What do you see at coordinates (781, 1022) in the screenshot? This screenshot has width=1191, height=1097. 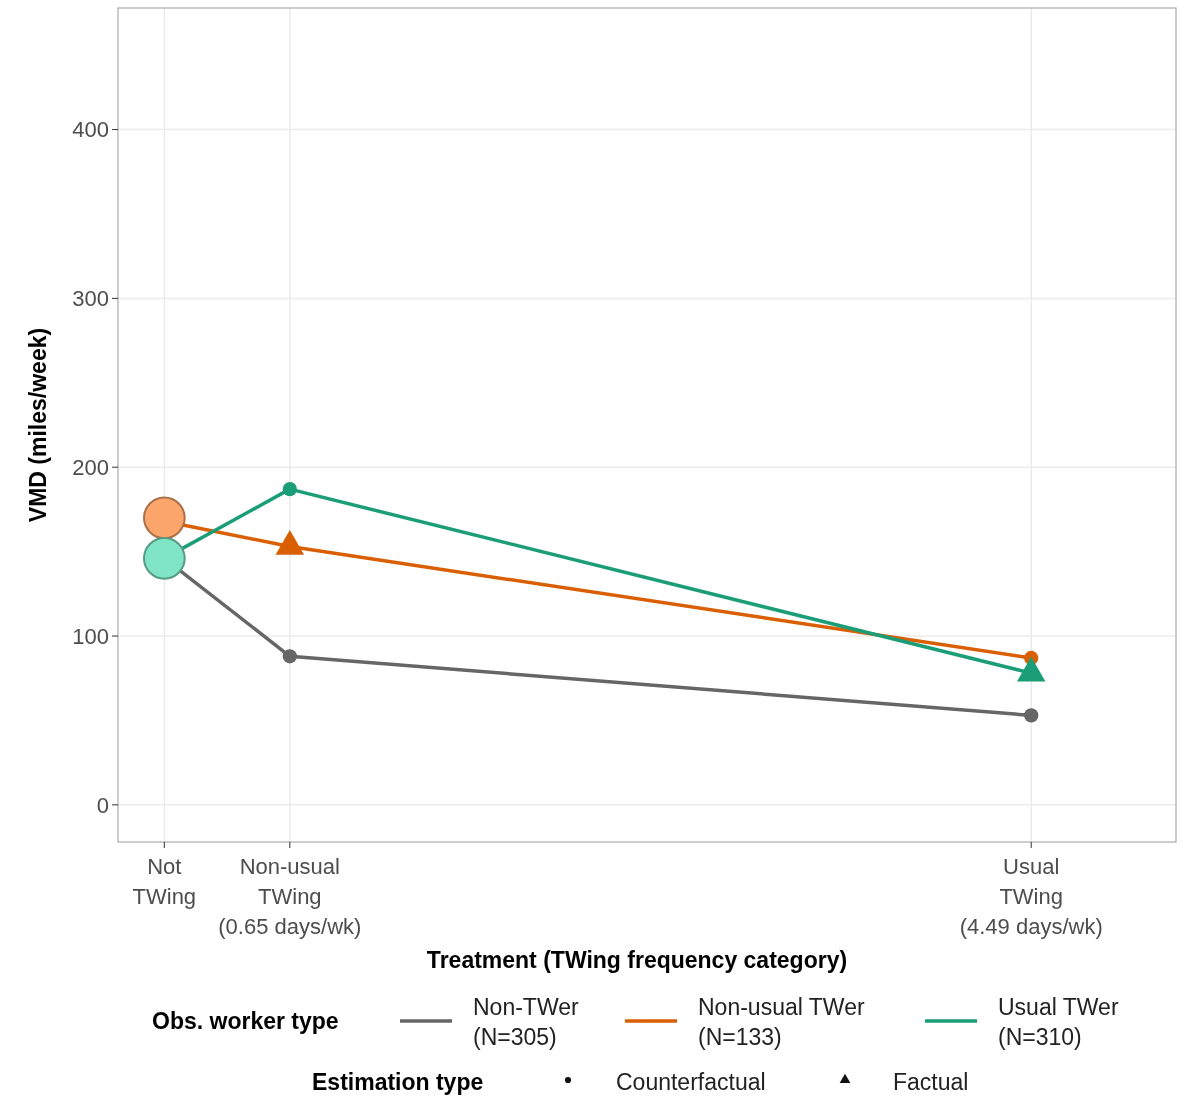 I see `legend-label: Non-usual TWer (N=133)` at bounding box center [781, 1022].